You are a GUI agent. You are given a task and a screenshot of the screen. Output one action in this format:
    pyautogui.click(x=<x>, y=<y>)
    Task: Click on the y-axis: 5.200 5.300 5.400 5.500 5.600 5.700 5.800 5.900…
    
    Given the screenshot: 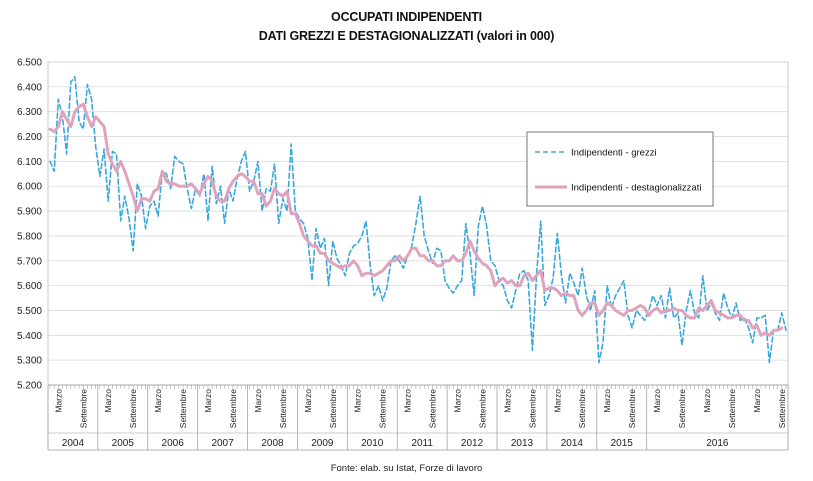 What is the action you would take?
    pyautogui.click(x=29, y=225)
    